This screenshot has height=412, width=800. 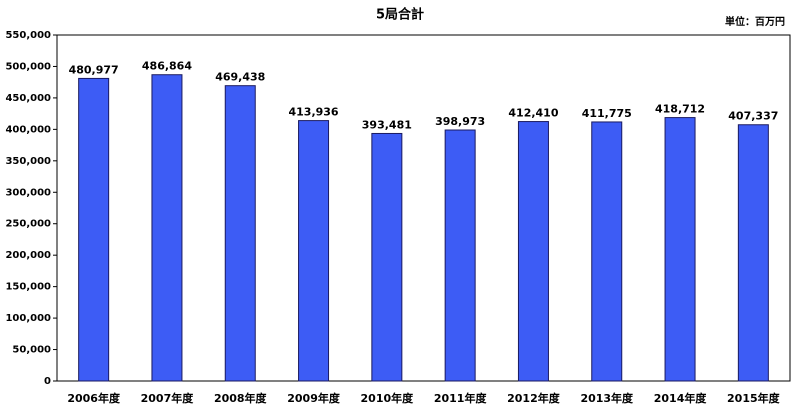 What do you see at coordinates (28, 224) in the screenshot?
I see `y-tick-label: 250,000` at bounding box center [28, 224].